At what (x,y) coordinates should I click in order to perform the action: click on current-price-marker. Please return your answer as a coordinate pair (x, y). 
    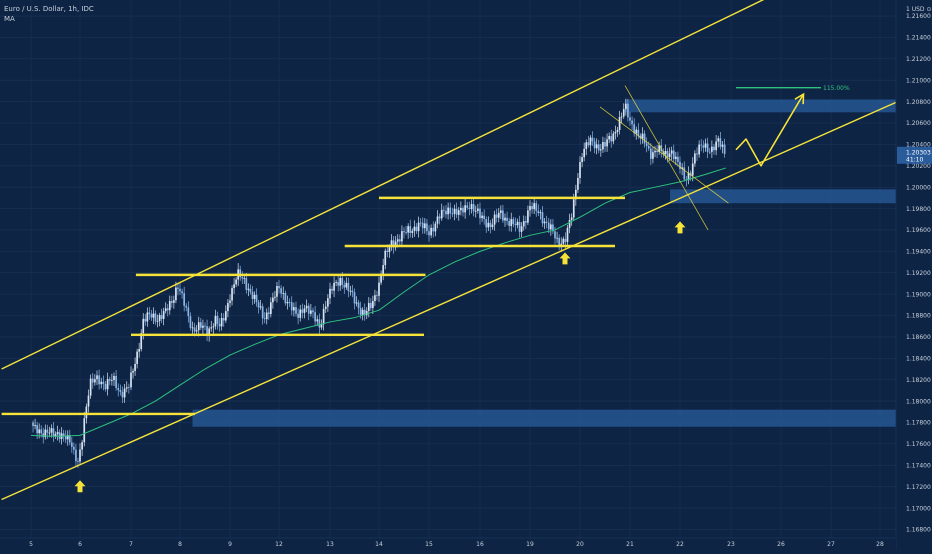
    Looking at the image, I should click on (914, 155).